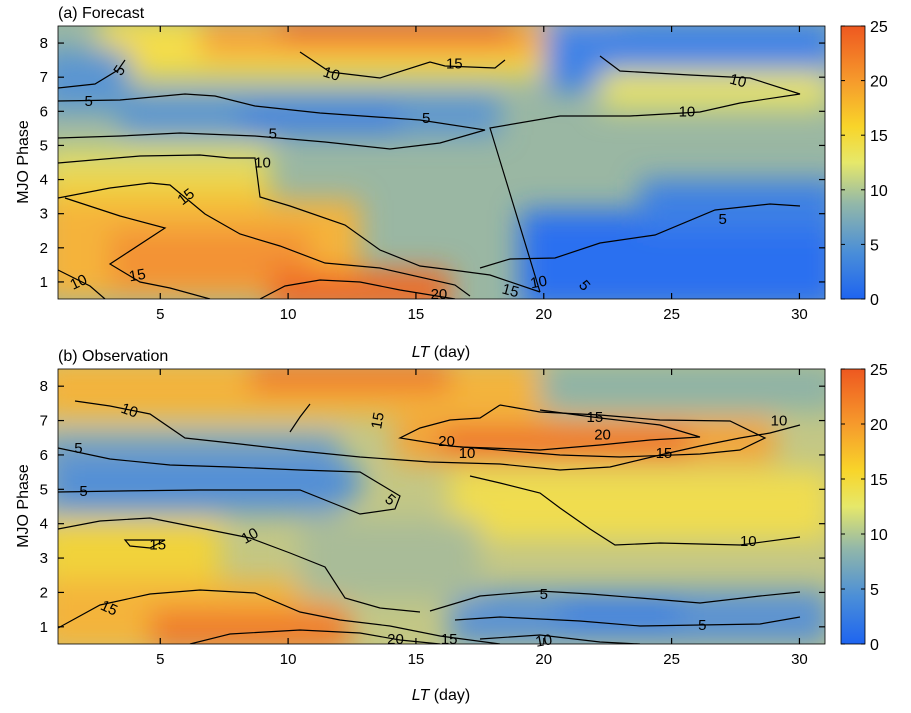 The height and width of the screenshot is (713, 911). What do you see at coordinates (449, 352) in the screenshot?
I see `x-axis-label-unit: (day)` at bounding box center [449, 352].